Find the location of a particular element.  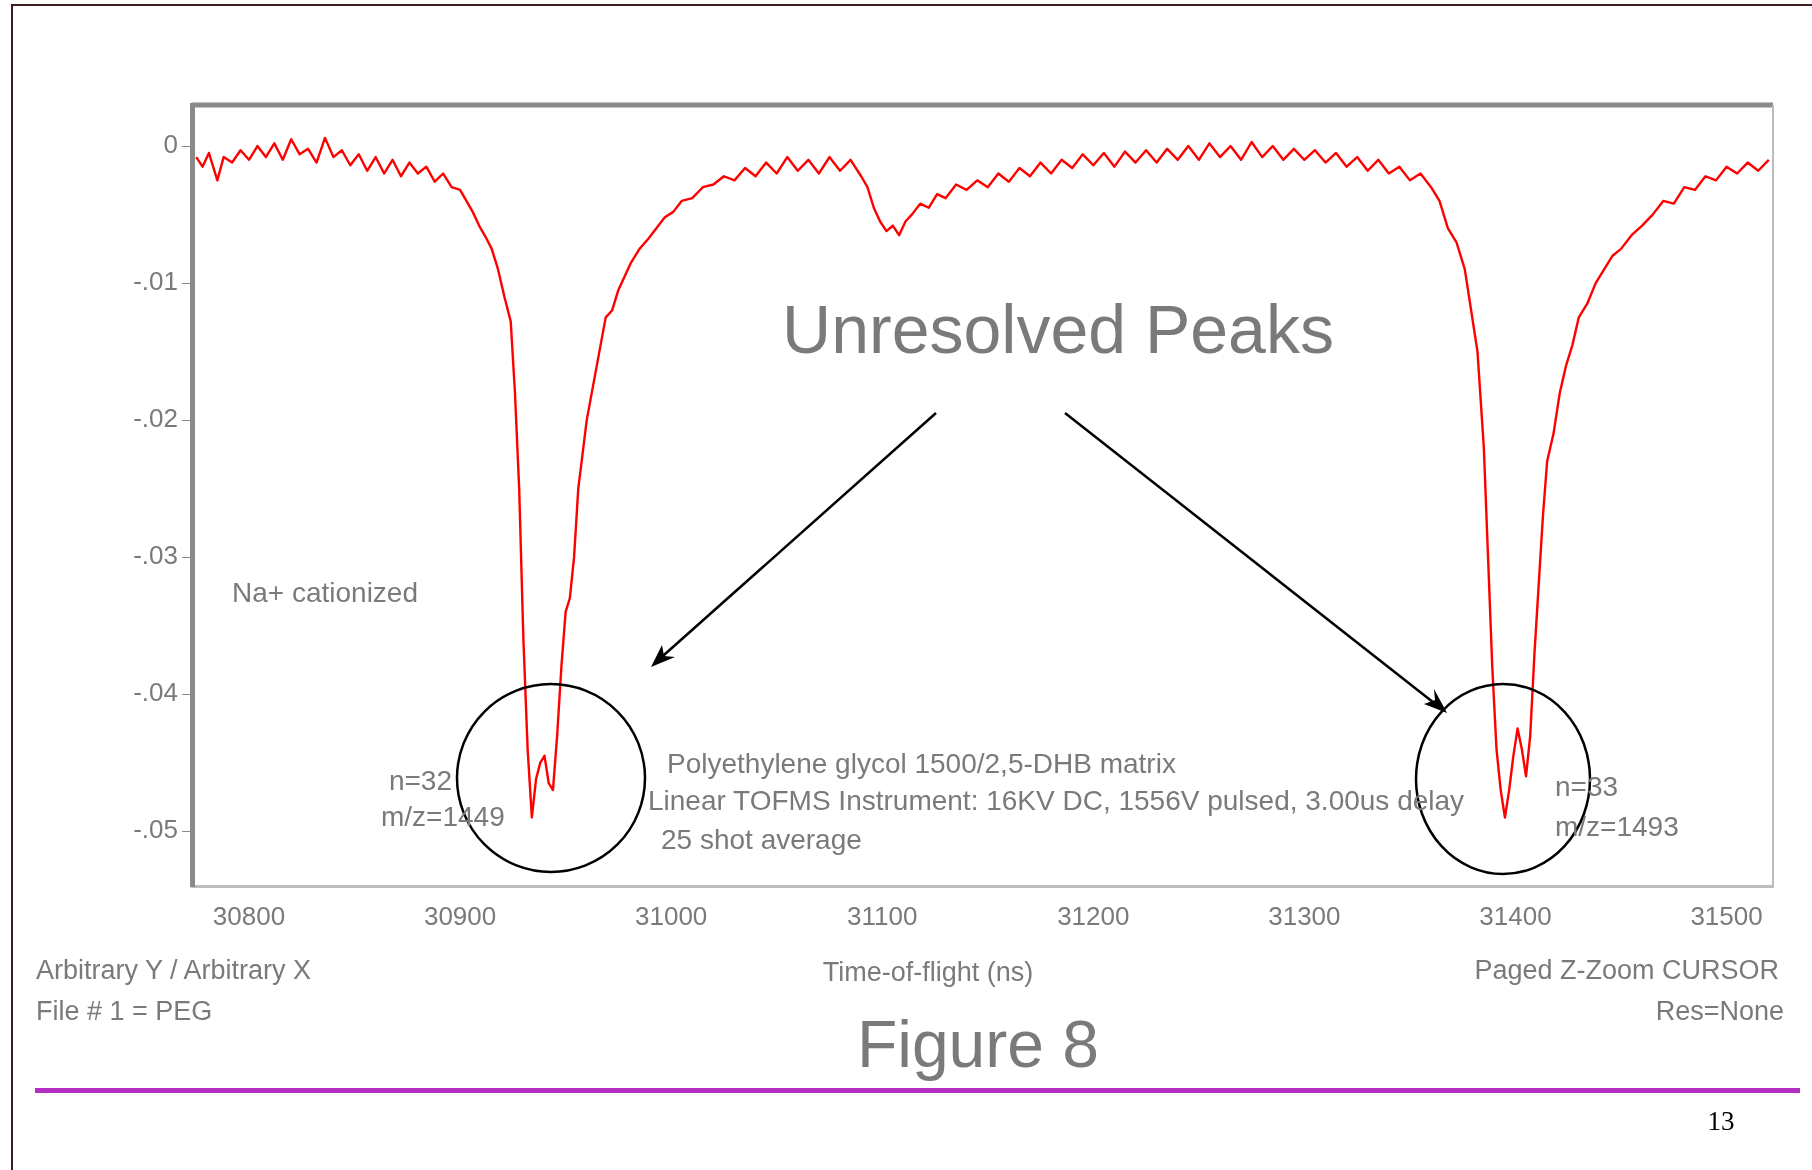

y-tick-label: 0 is located at coordinates (170, 144).